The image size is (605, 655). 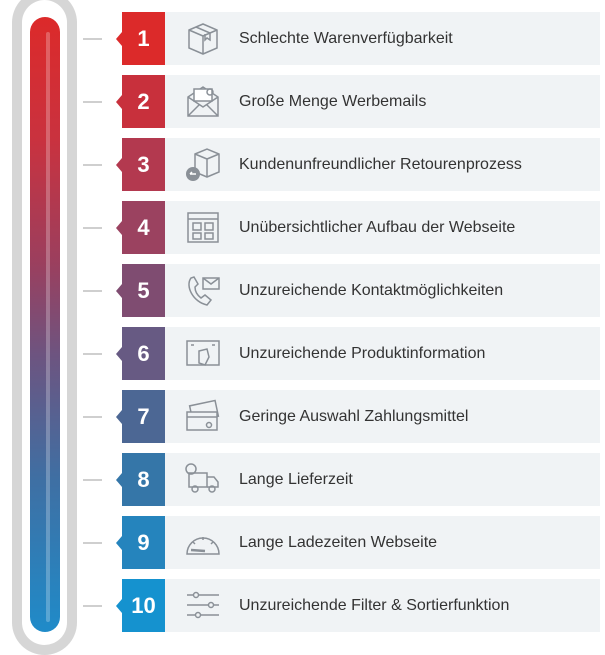 What do you see at coordinates (140, 416) in the screenshot?
I see `rank-badge: 7` at bounding box center [140, 416].